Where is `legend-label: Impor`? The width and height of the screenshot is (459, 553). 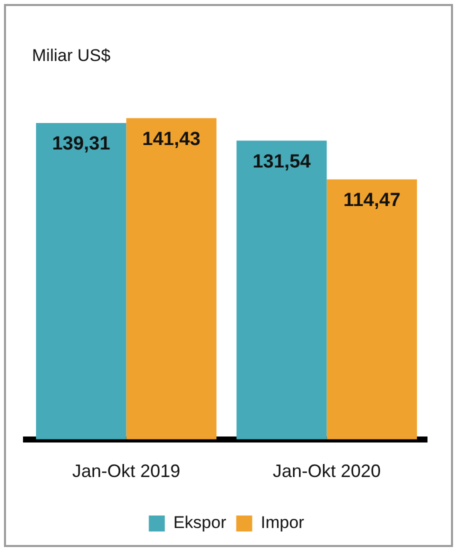 legend-label: Impor is located at coordinates (282, 522).